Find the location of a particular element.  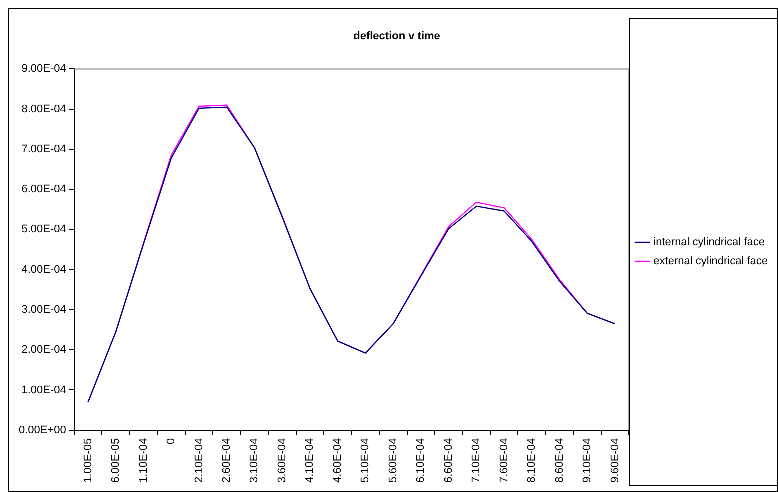

x-tick-label: 5.60E-04 is located at coordinates (393, 461).